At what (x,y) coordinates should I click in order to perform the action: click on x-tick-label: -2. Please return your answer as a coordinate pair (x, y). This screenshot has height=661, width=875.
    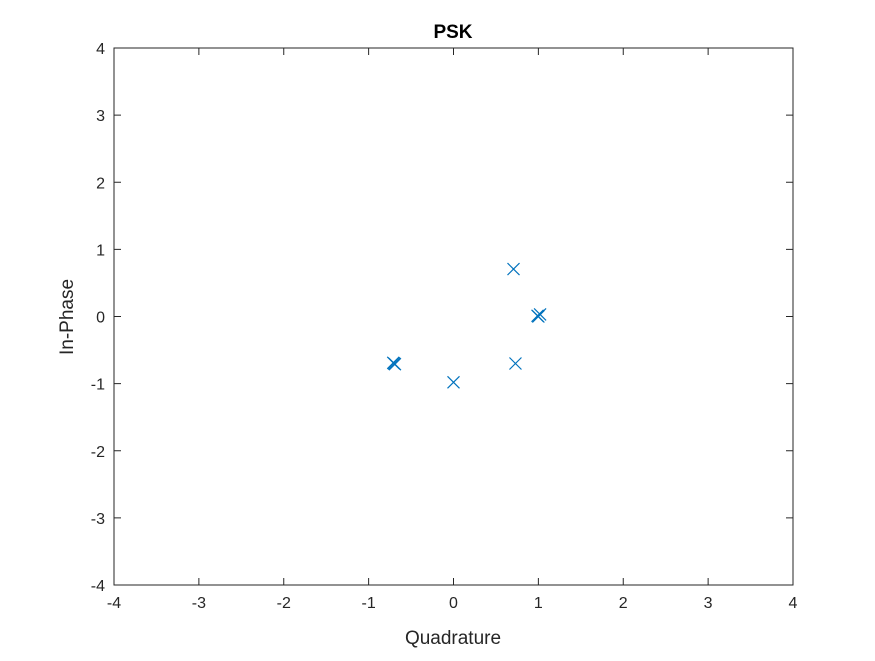
    Looking at the image, I should click on (284, 603).